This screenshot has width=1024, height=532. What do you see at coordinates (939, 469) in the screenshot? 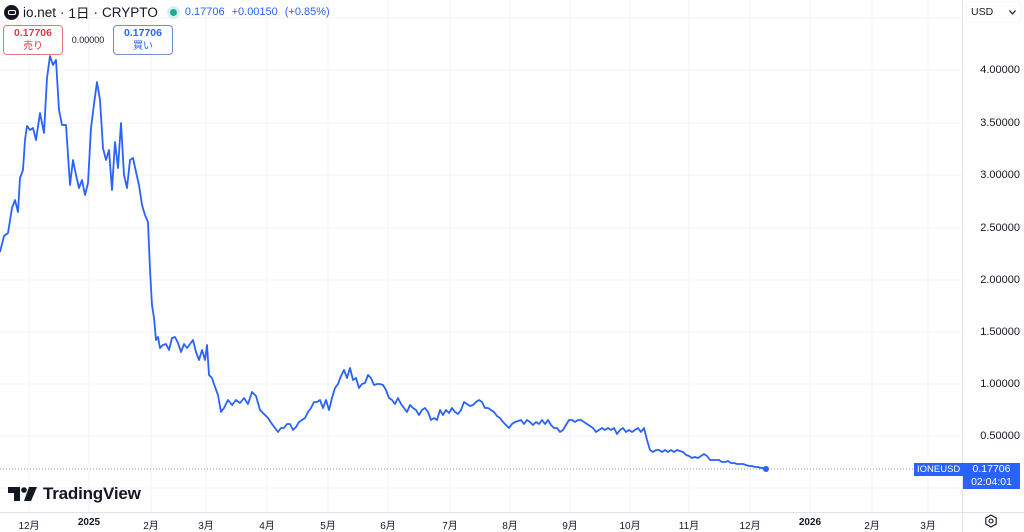
I see `symbol-price-tag: IONEUSD` at bounding box center [939, 469].